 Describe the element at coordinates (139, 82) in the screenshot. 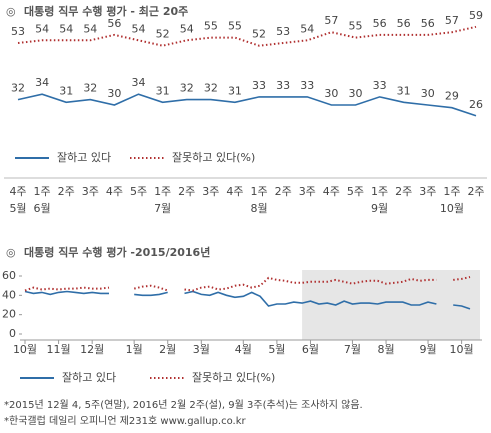

I see `data-label: 34` at that location.